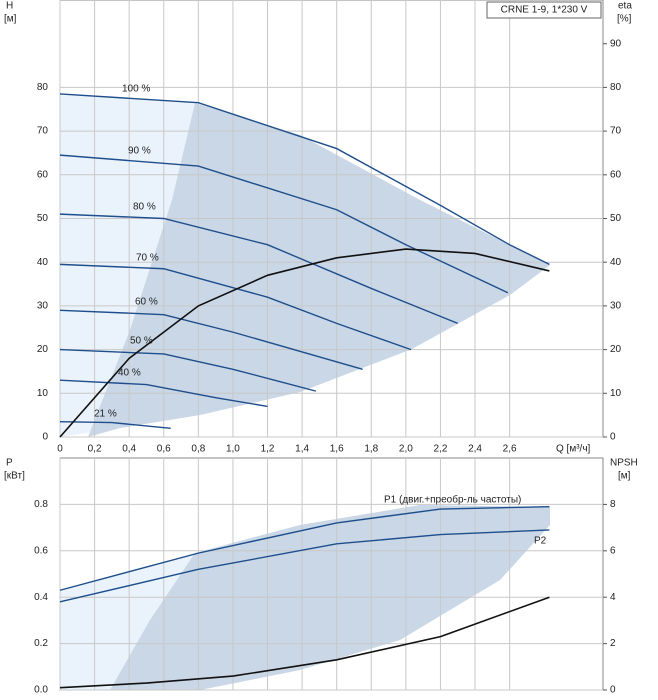  I want to click on y-tick-label: 60, so click(43, 174).